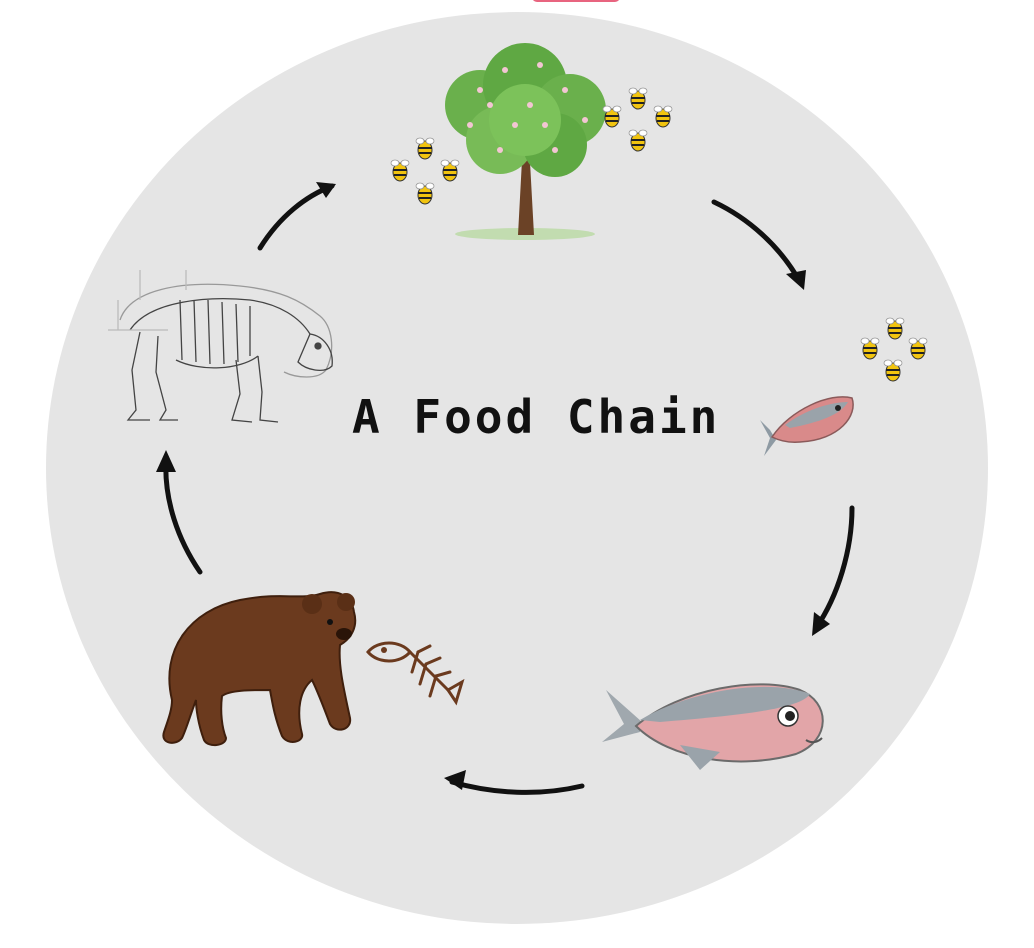 Image resolution: width=1034 pixels, height=948 pixels. I want to click on arrow-bear-skeleton-to-tree, so click(296, 216).